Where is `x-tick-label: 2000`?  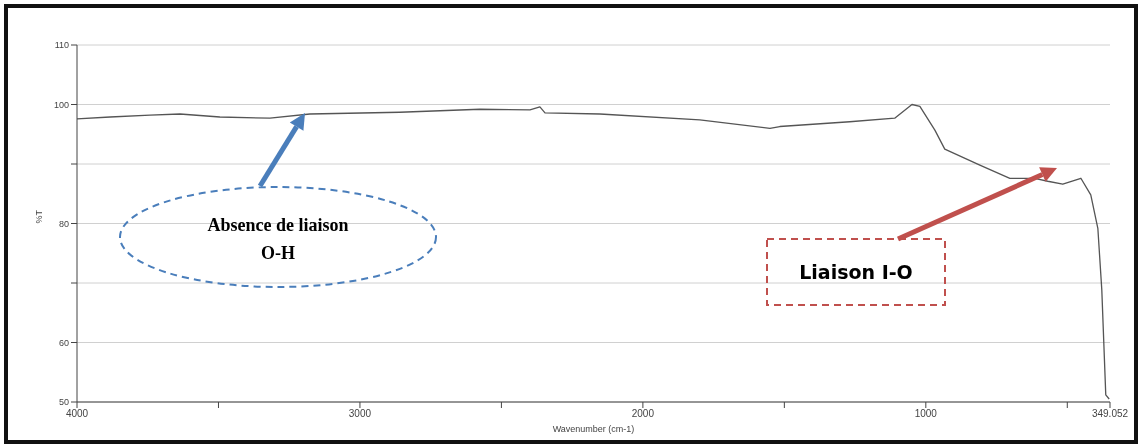
x-tick-label: 2000 is located at coordinates (643, 414).